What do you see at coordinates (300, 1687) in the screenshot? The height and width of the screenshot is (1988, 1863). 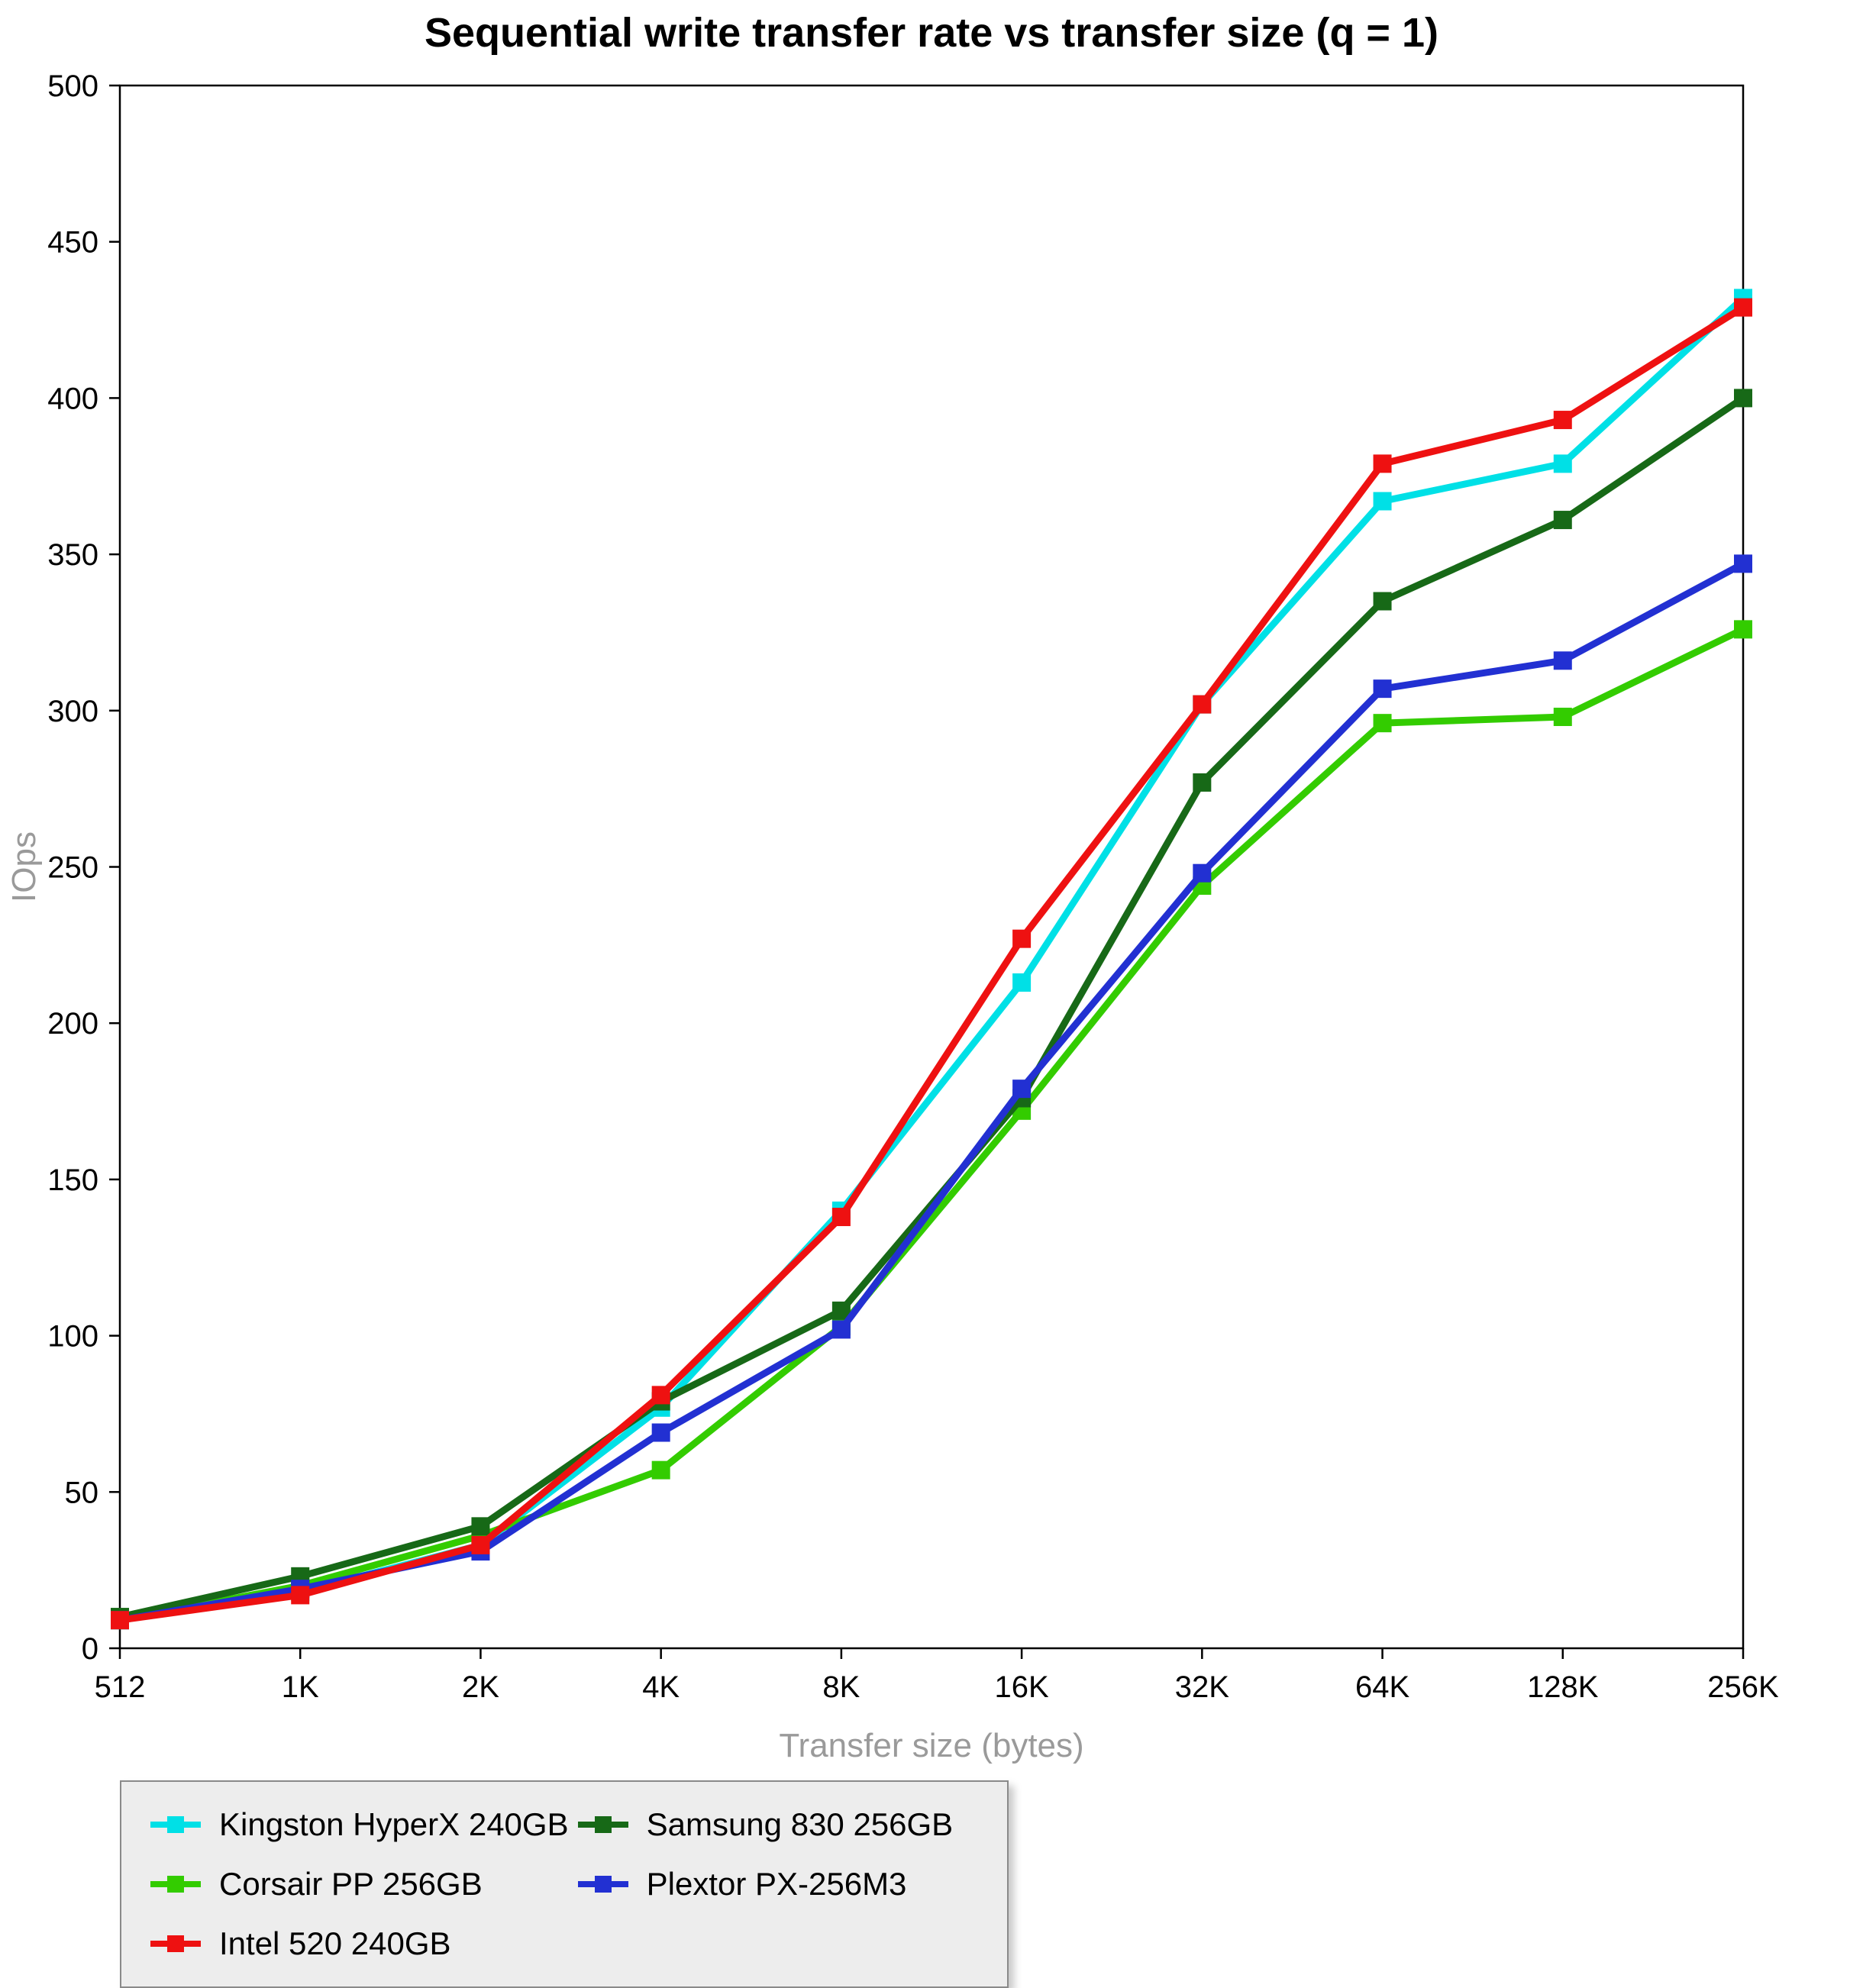 I see `x-axis-tick-label: 1K` at bounding box center [300, 1687].